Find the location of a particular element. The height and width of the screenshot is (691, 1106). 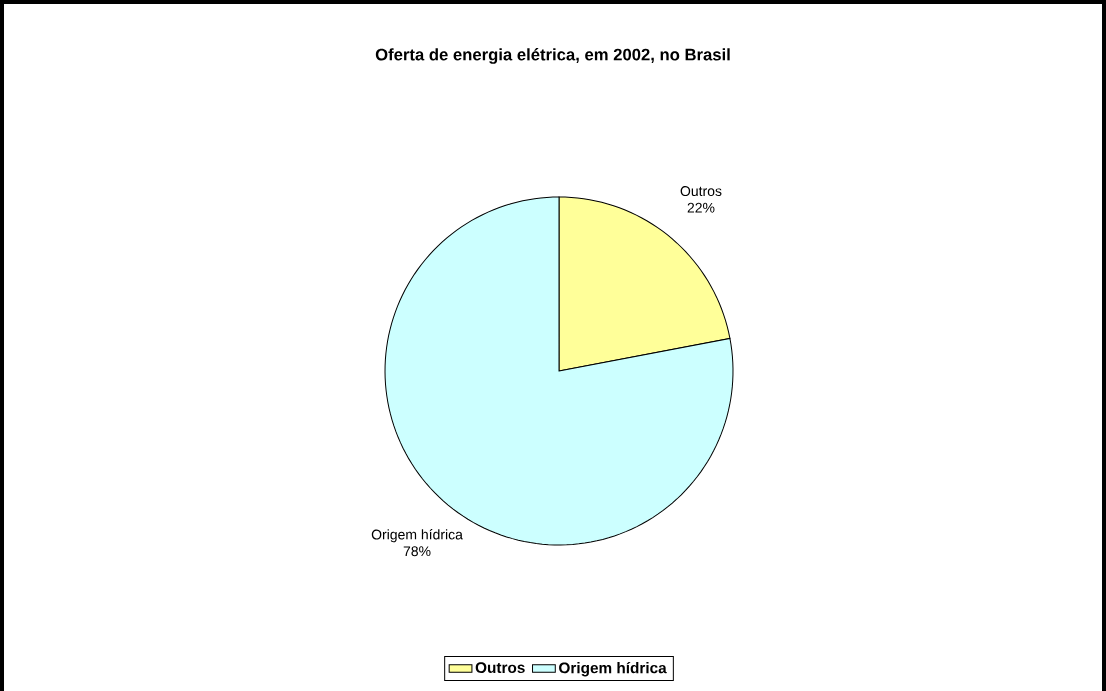

slice-label: Origem hídrica is located at coordinates (417, 536).